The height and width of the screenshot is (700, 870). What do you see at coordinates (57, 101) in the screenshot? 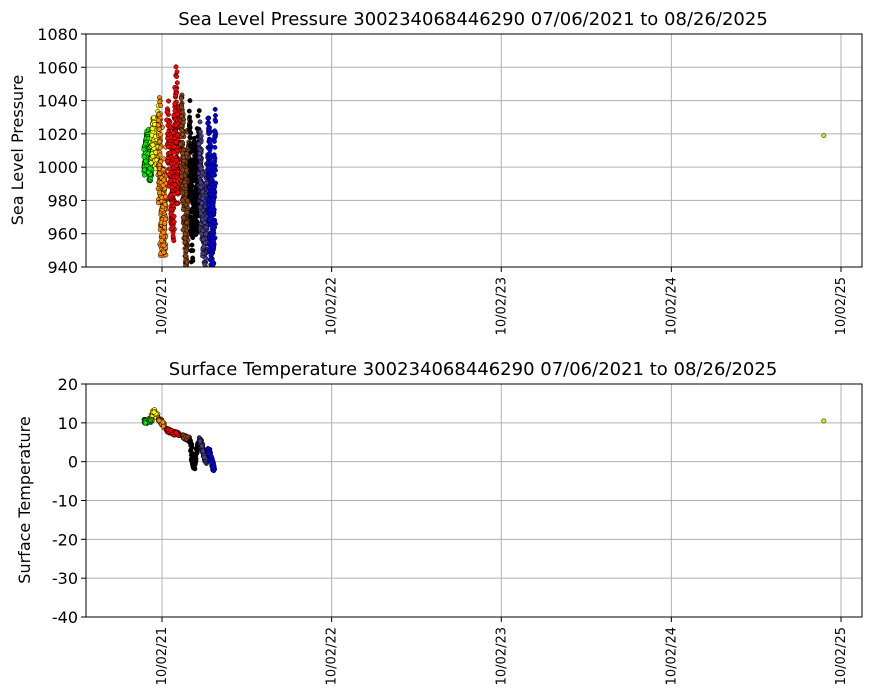
I see `y-tick-label: 1040` at bounding box center [57, 101].